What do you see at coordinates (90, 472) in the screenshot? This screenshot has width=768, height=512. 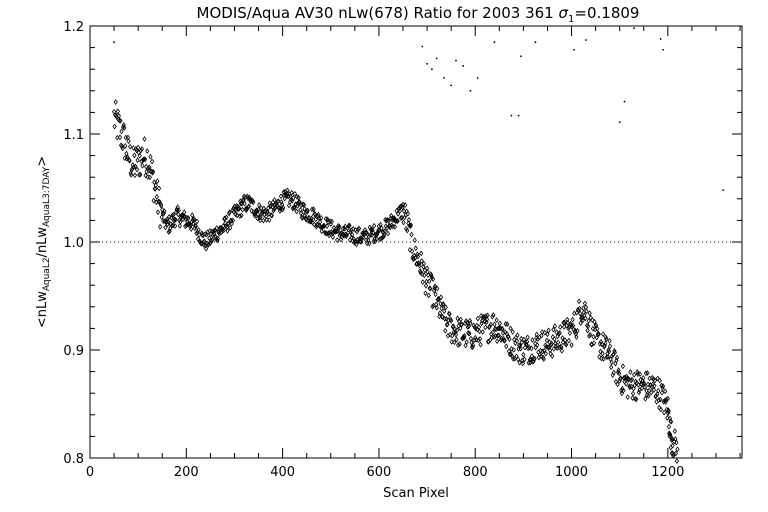 I see `x-tick-label: 0` at bounding box center [90, 472].